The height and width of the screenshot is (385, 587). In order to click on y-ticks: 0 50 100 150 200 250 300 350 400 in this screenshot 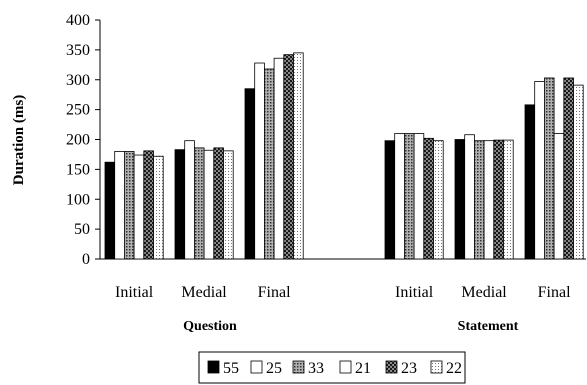, I will do `click(83, 140)`.